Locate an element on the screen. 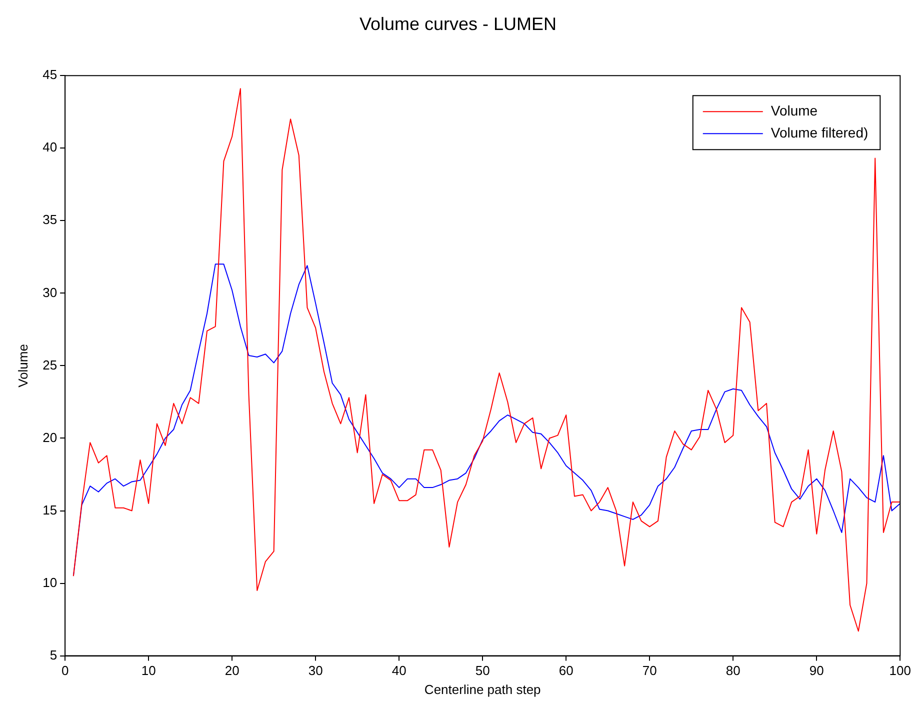 The image size is (922, 707). x-axis-title: Centerline path step is located at coordinates (482, 689).